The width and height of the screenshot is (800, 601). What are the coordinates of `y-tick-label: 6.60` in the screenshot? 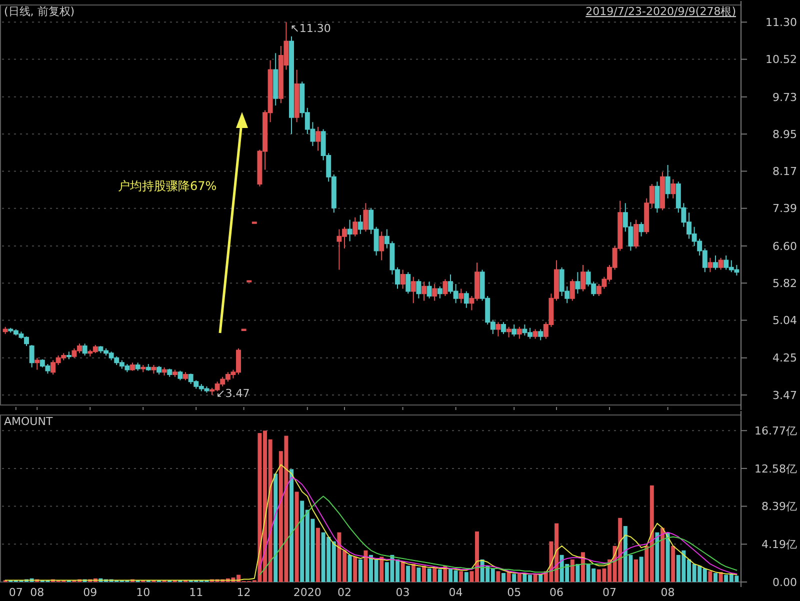 It's located at (784, 246).